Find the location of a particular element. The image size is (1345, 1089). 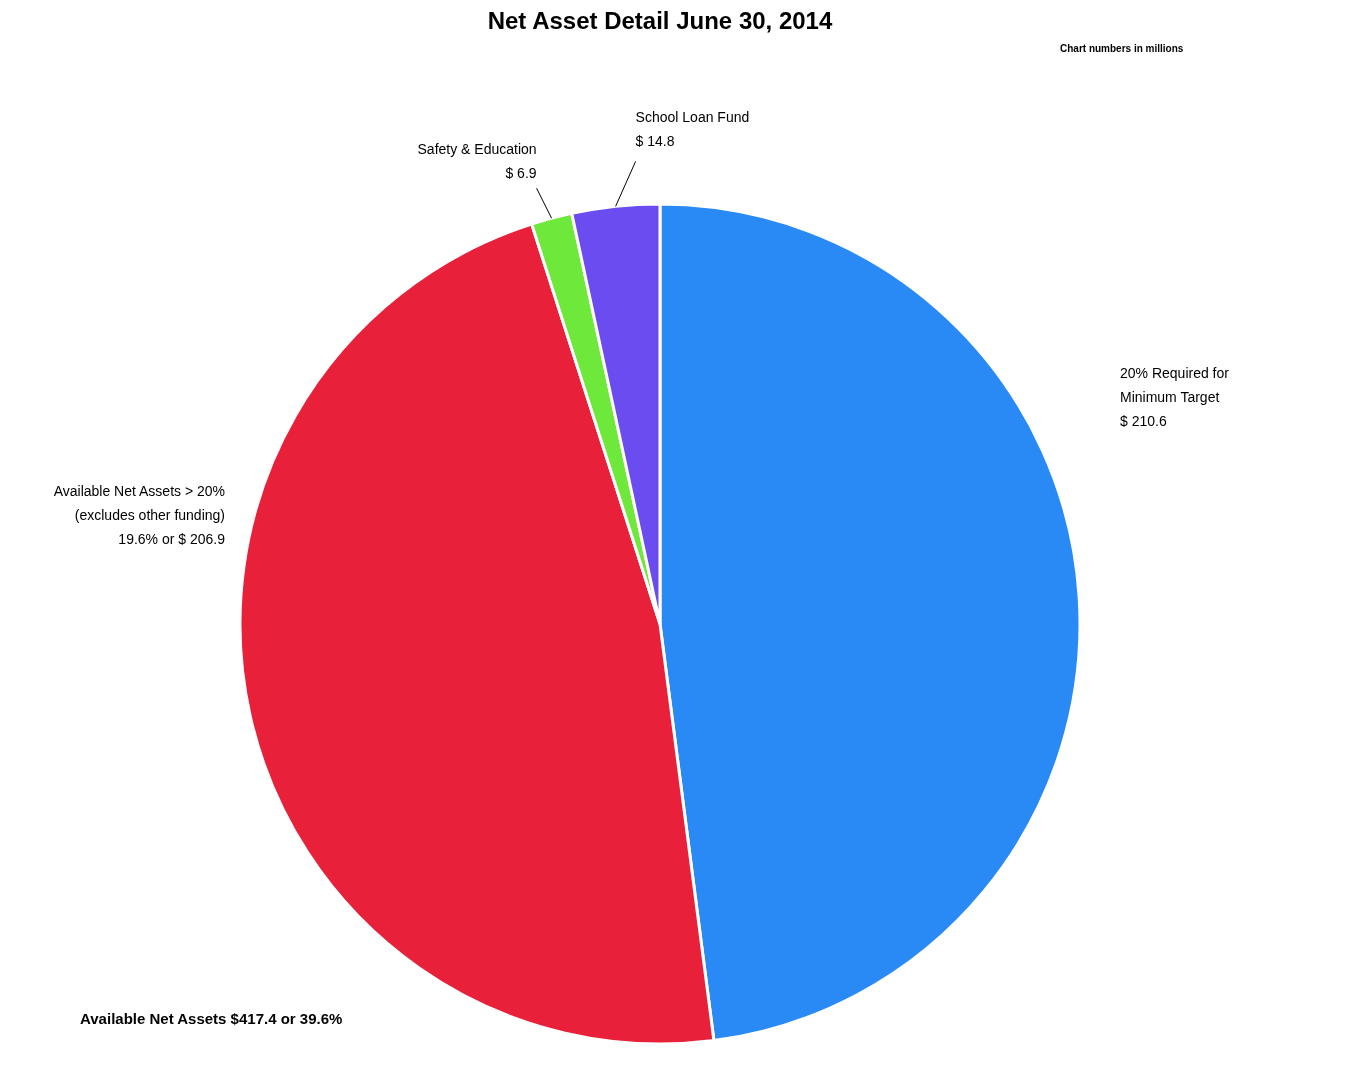

text: Available Net Assets $417.4 or 39.6% is located at coordinates (211, 1018).